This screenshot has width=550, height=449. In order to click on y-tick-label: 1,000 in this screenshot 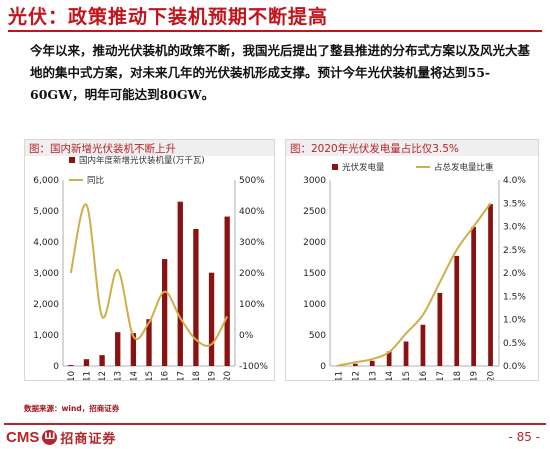, I will do `click(46, 336)`.